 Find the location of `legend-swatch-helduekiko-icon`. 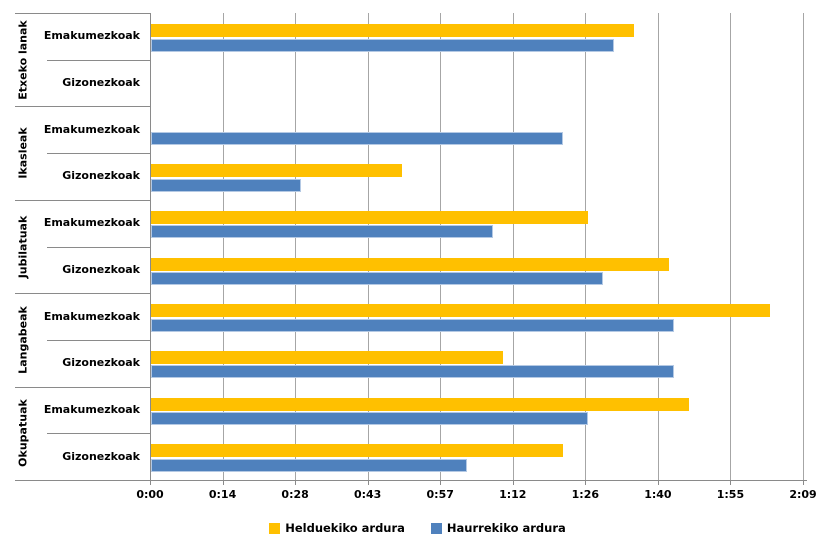

legend-swatch-helduekiko-icon is located at coordinates (275, 528).